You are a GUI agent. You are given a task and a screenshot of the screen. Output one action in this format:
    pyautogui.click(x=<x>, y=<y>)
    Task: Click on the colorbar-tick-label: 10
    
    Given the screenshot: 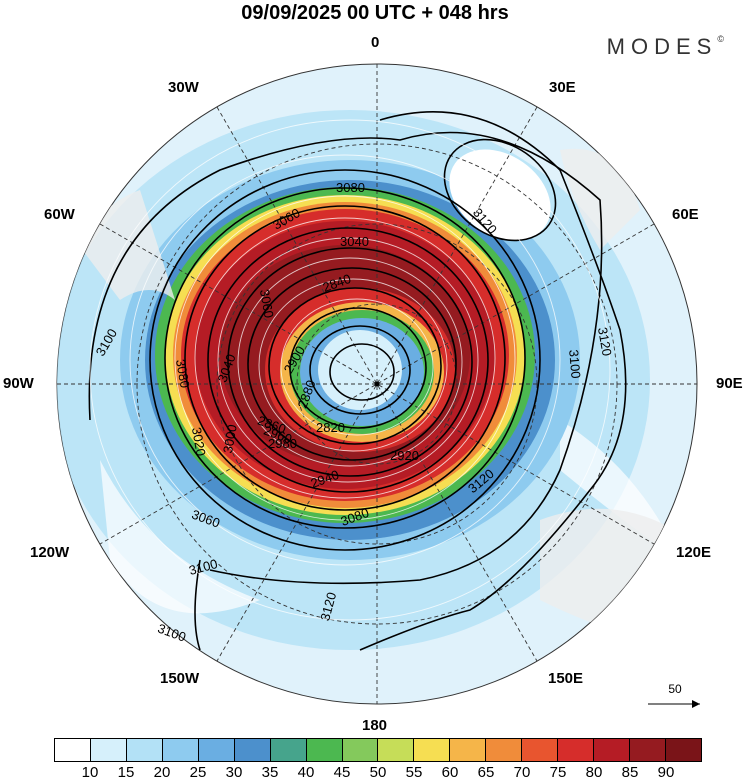 What is the action you would take?
    pyautogui.click(x=90, y=772)
    